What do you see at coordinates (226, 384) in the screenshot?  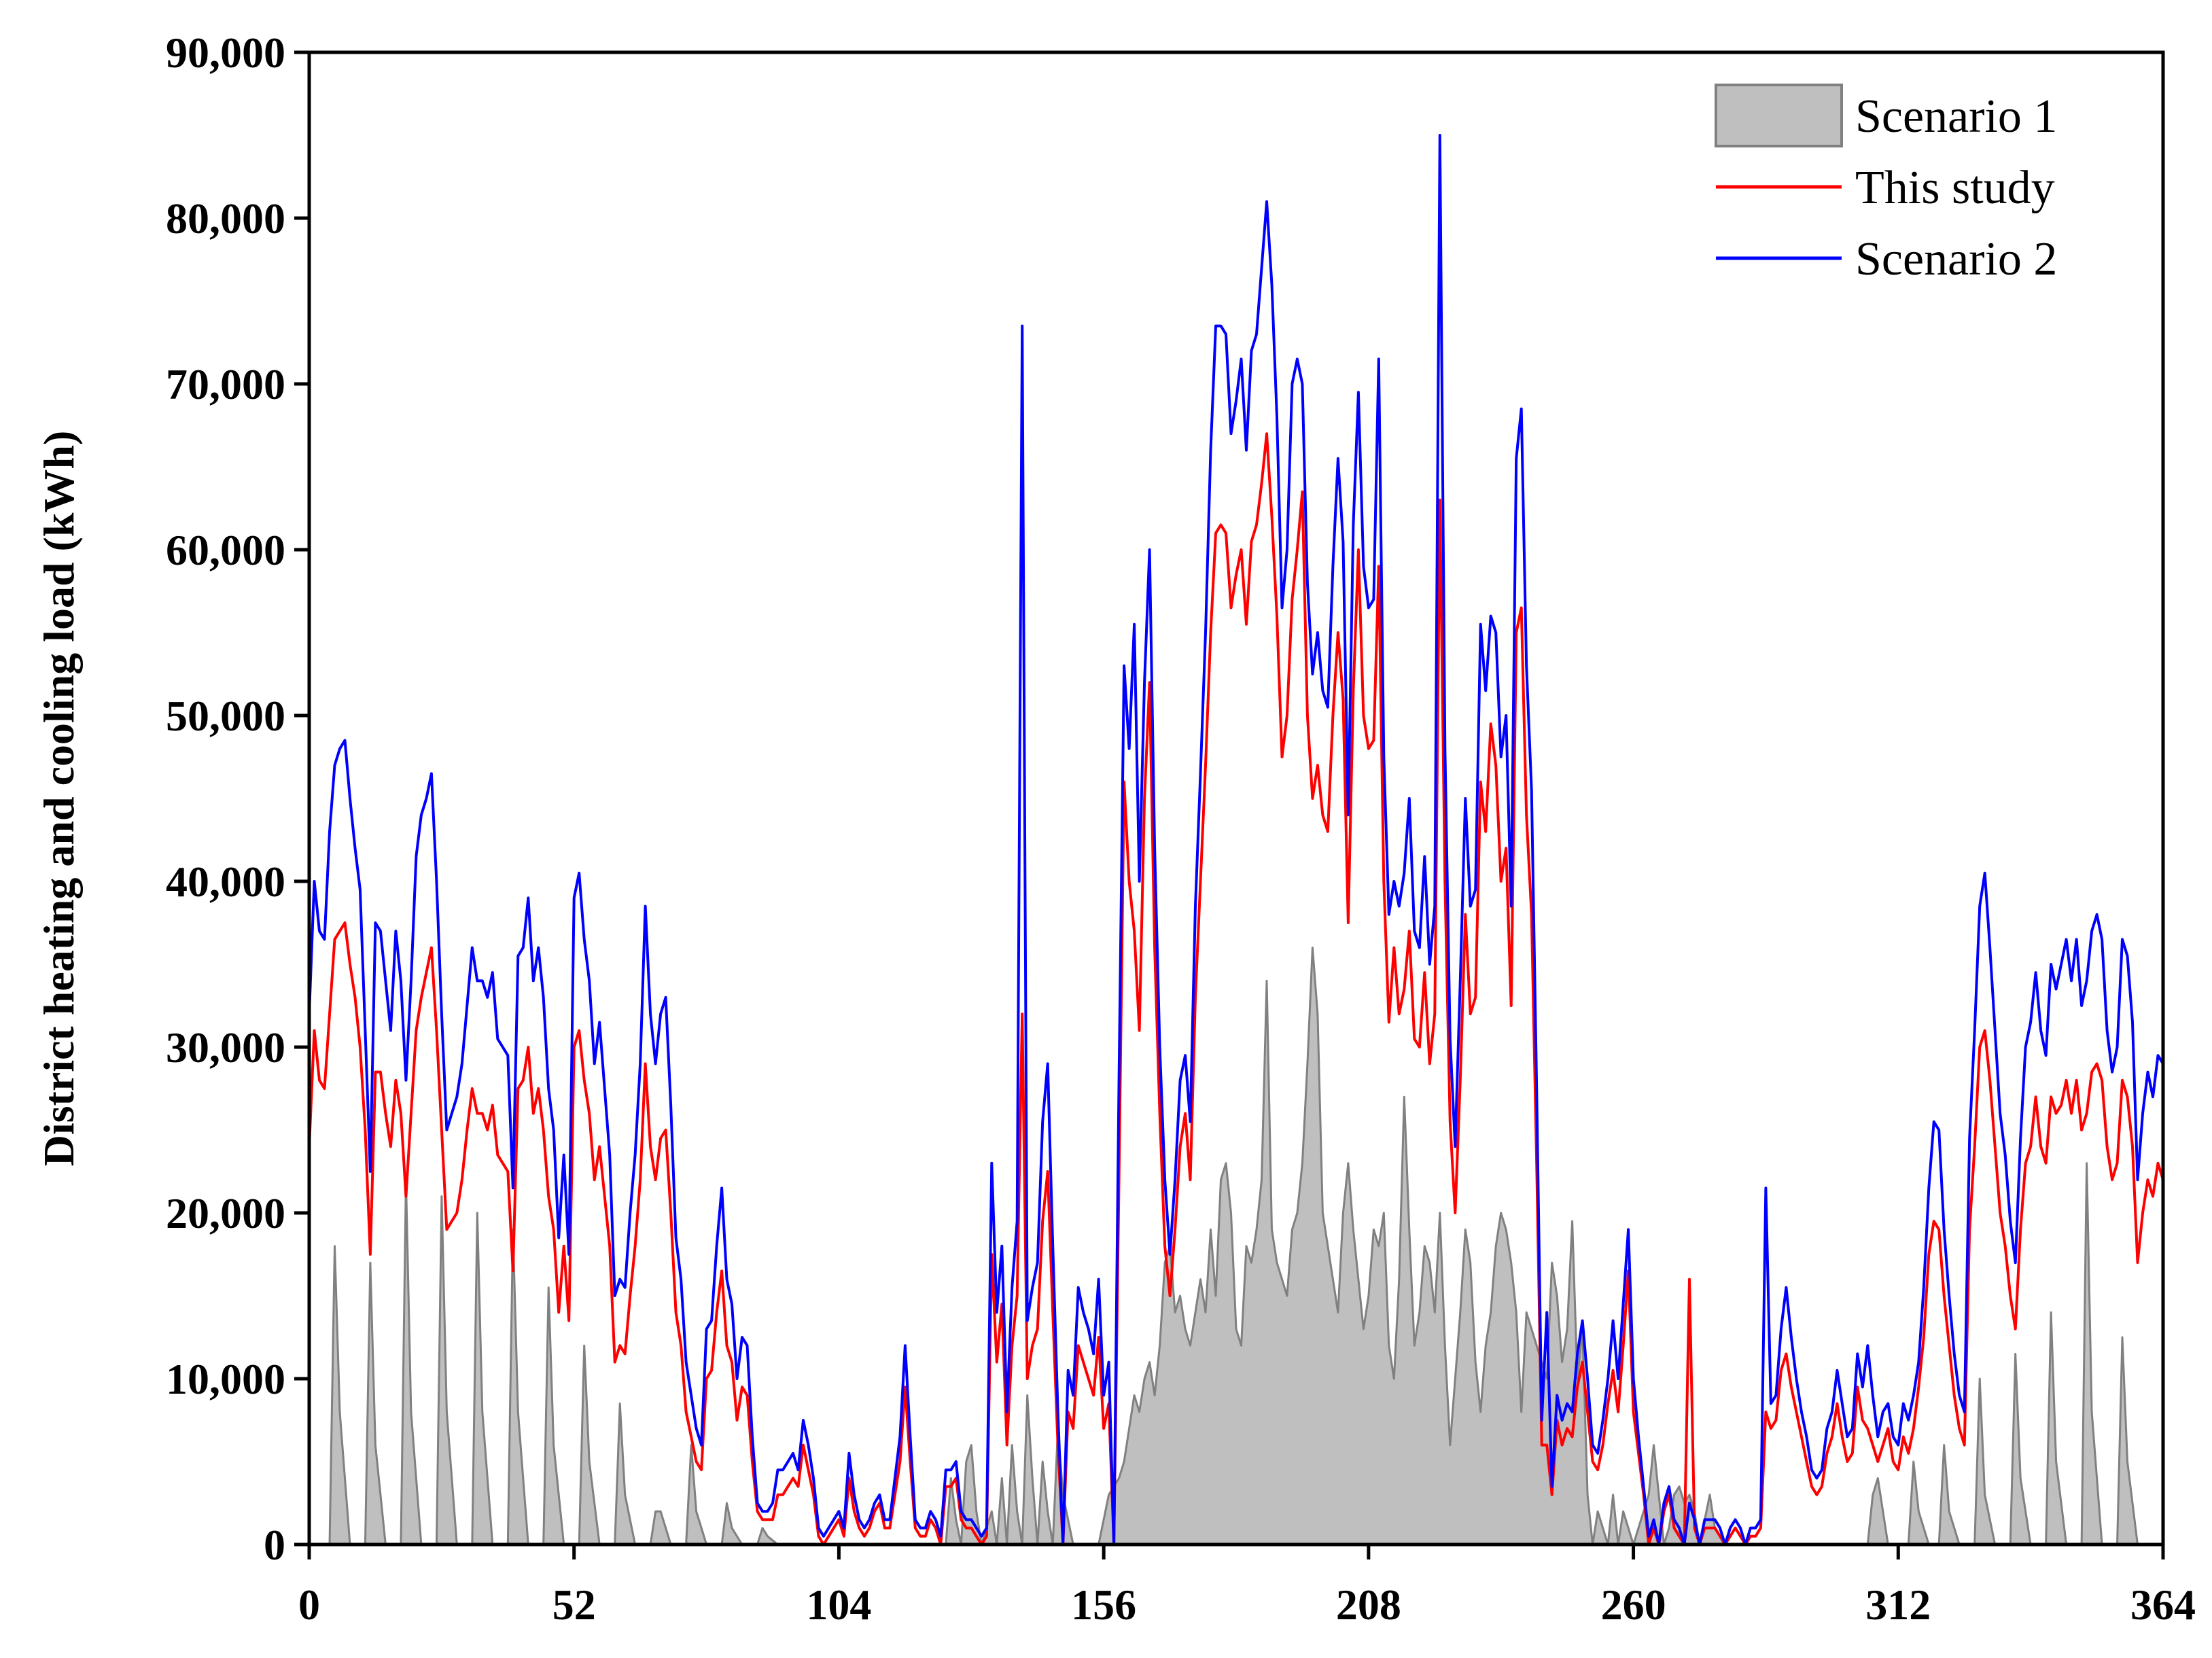 I see `y-tick-label: 70,000` at bounding box center [226, 384].